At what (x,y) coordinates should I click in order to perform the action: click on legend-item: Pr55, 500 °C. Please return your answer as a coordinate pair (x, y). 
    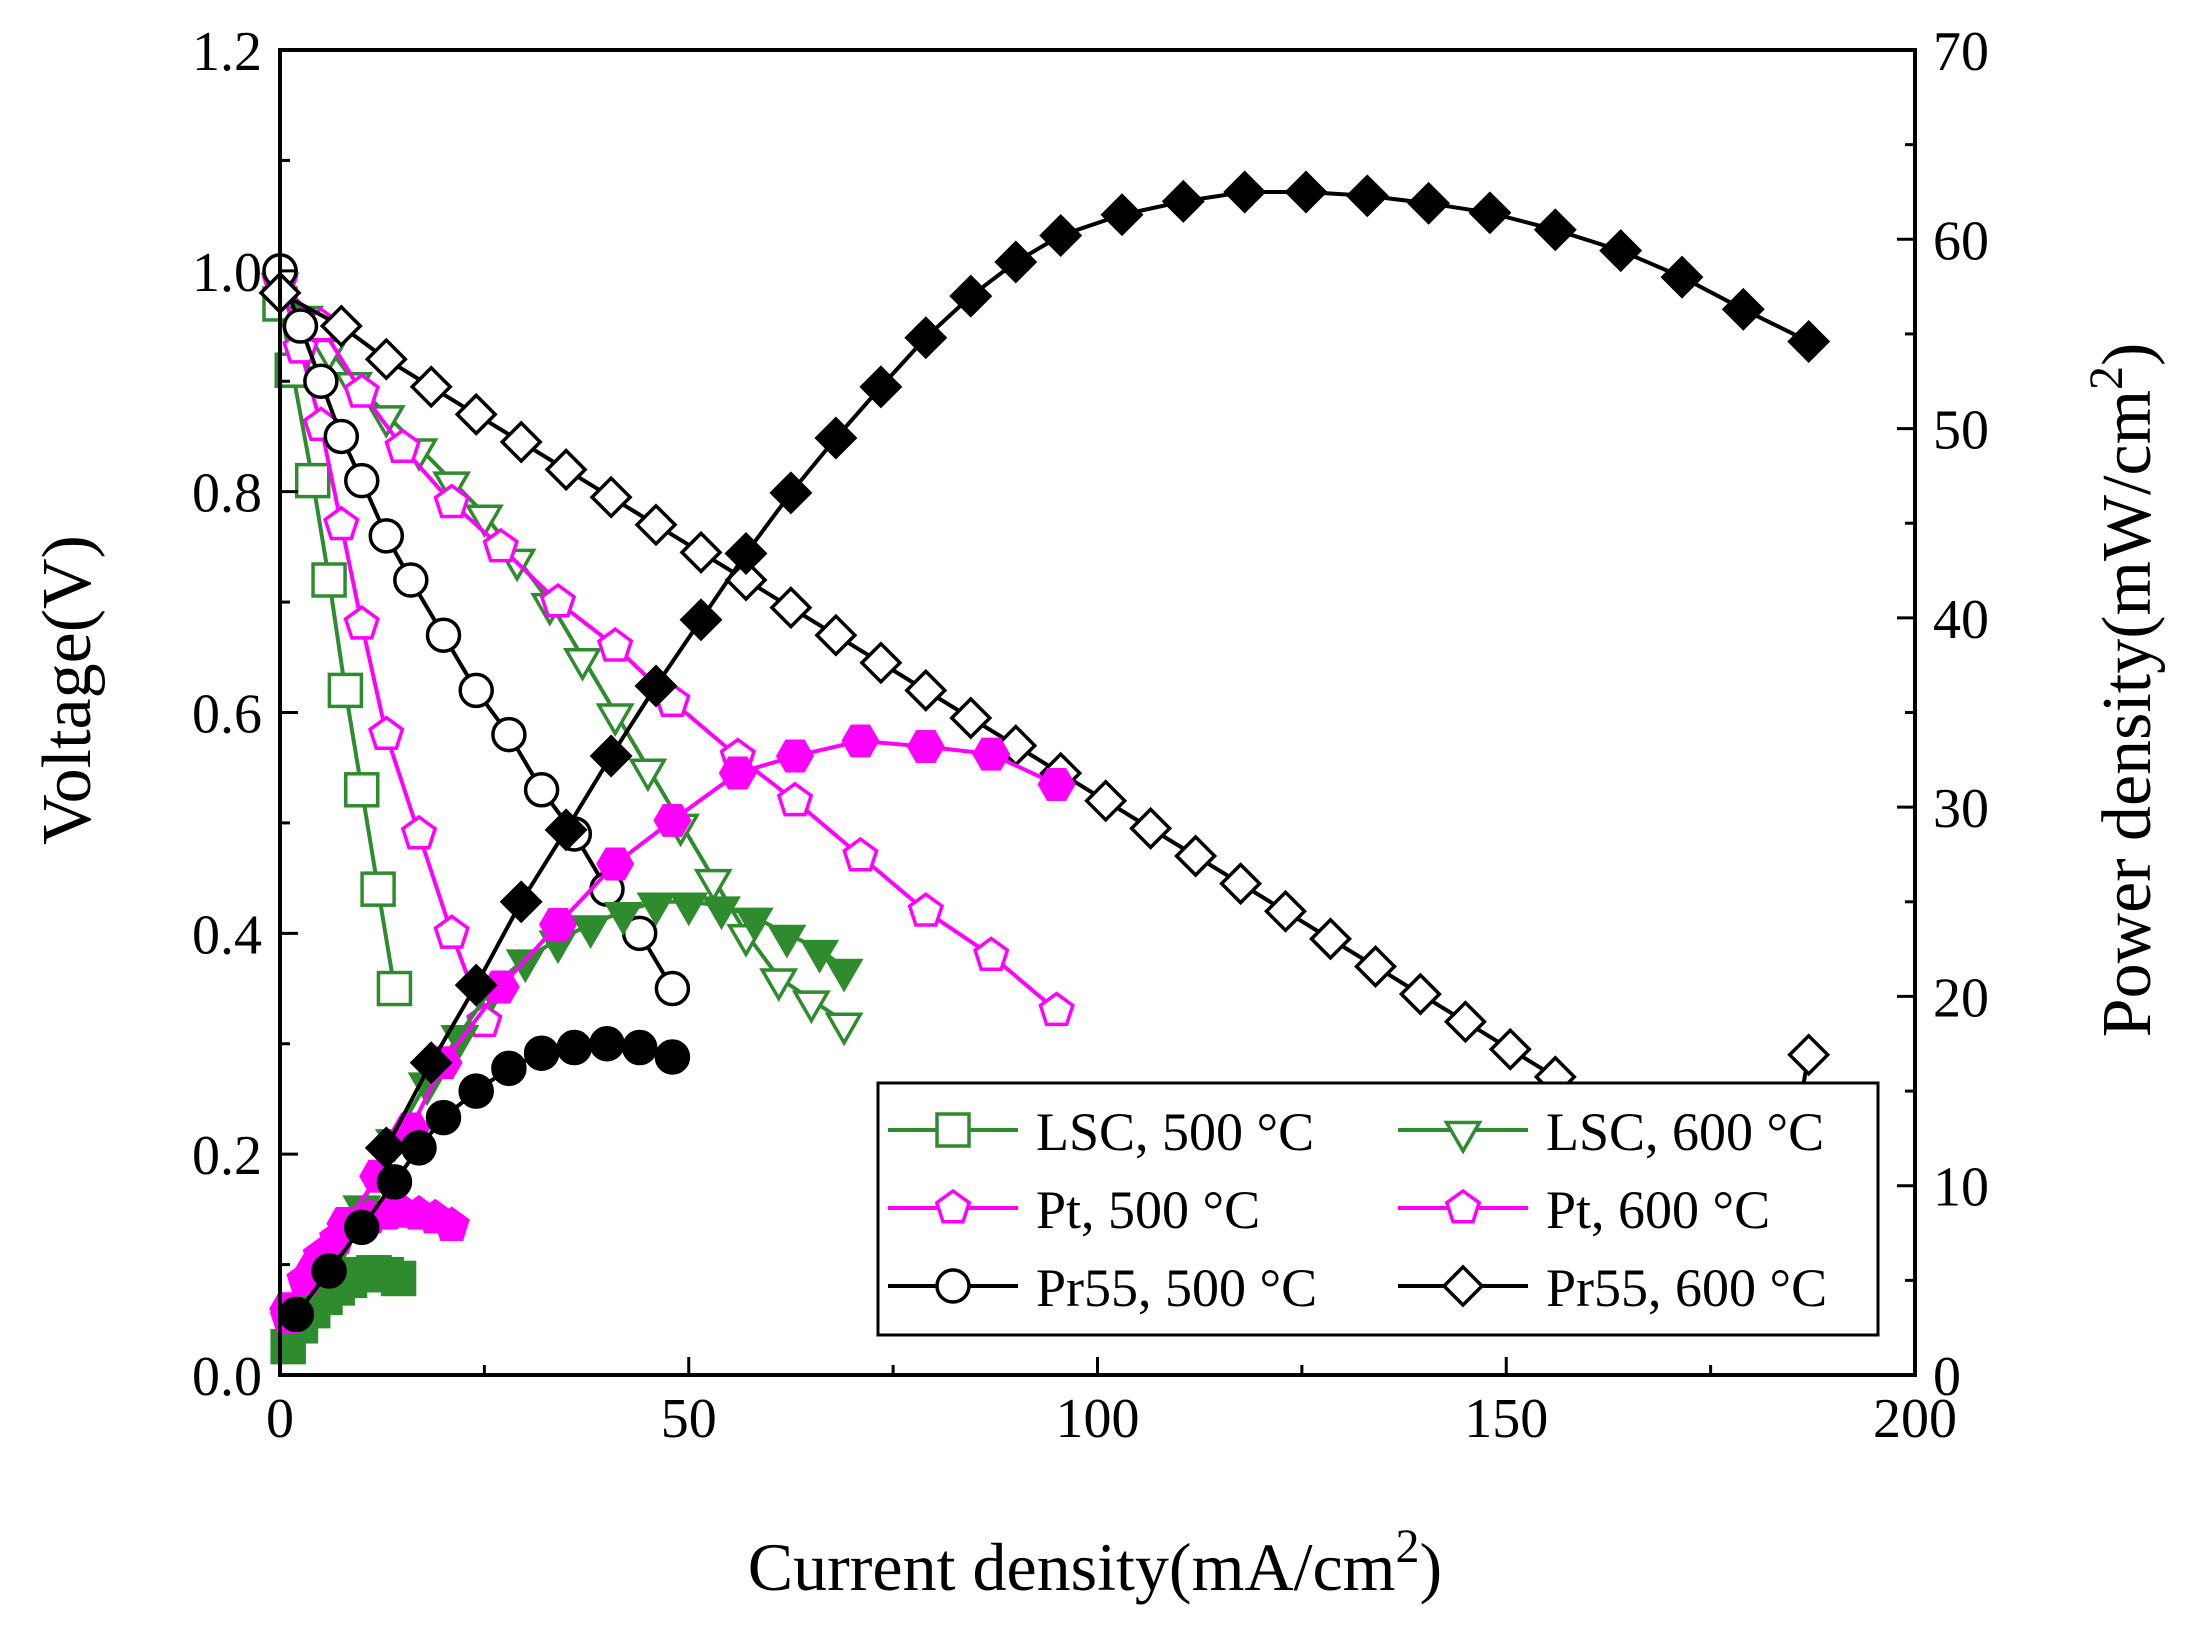
    Looking at the image, I should click on (1102, 1288).